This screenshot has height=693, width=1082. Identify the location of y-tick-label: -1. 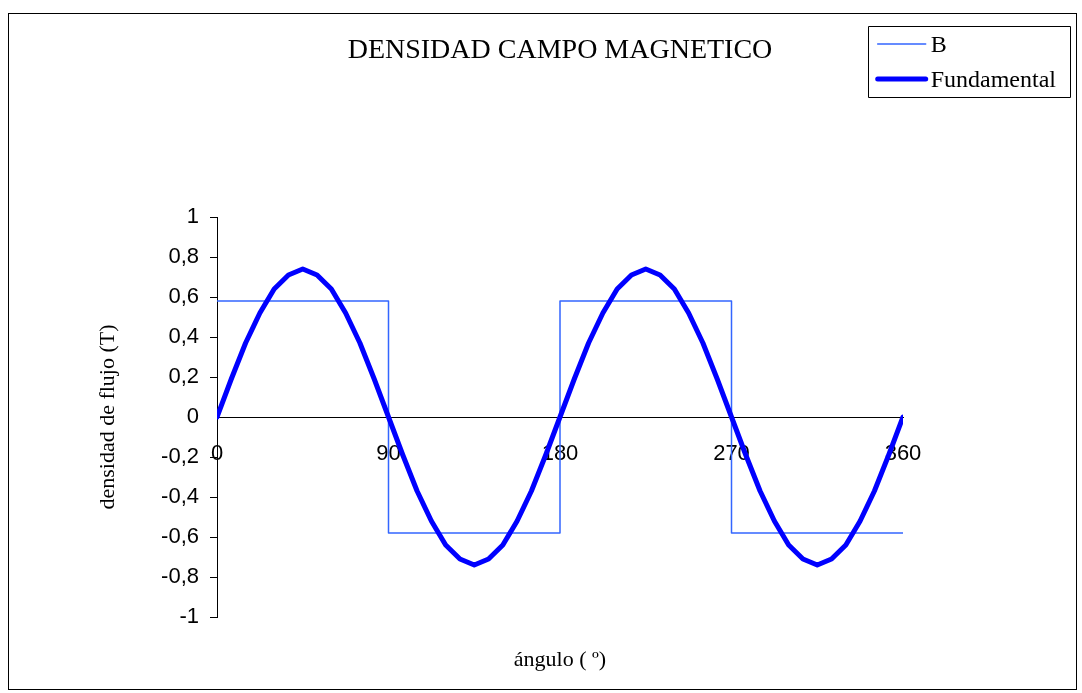
(189, 616).